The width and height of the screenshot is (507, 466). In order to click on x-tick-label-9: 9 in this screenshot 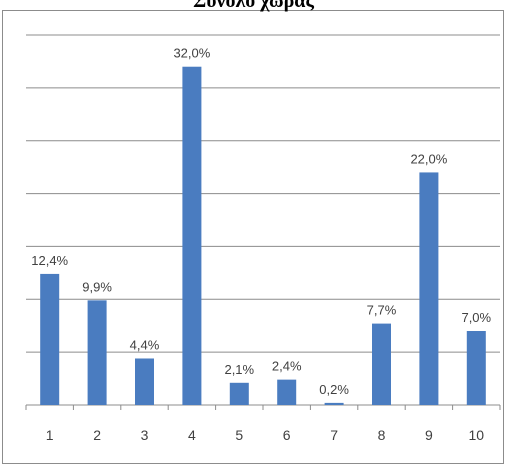, I will do `click(429, 435)`.